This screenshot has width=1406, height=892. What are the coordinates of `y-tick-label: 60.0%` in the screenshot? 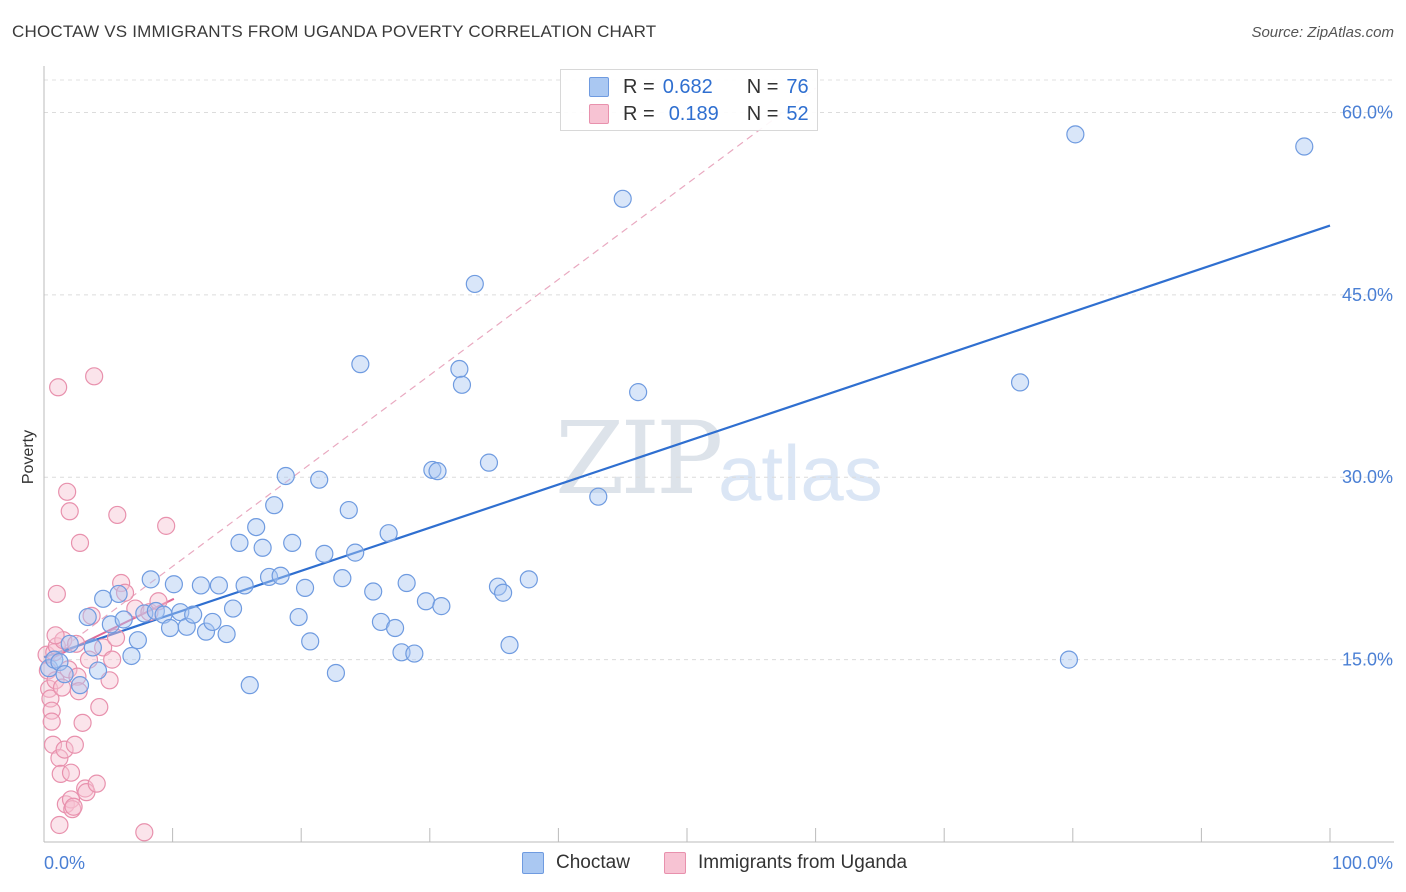 It's located at (1367, 112).